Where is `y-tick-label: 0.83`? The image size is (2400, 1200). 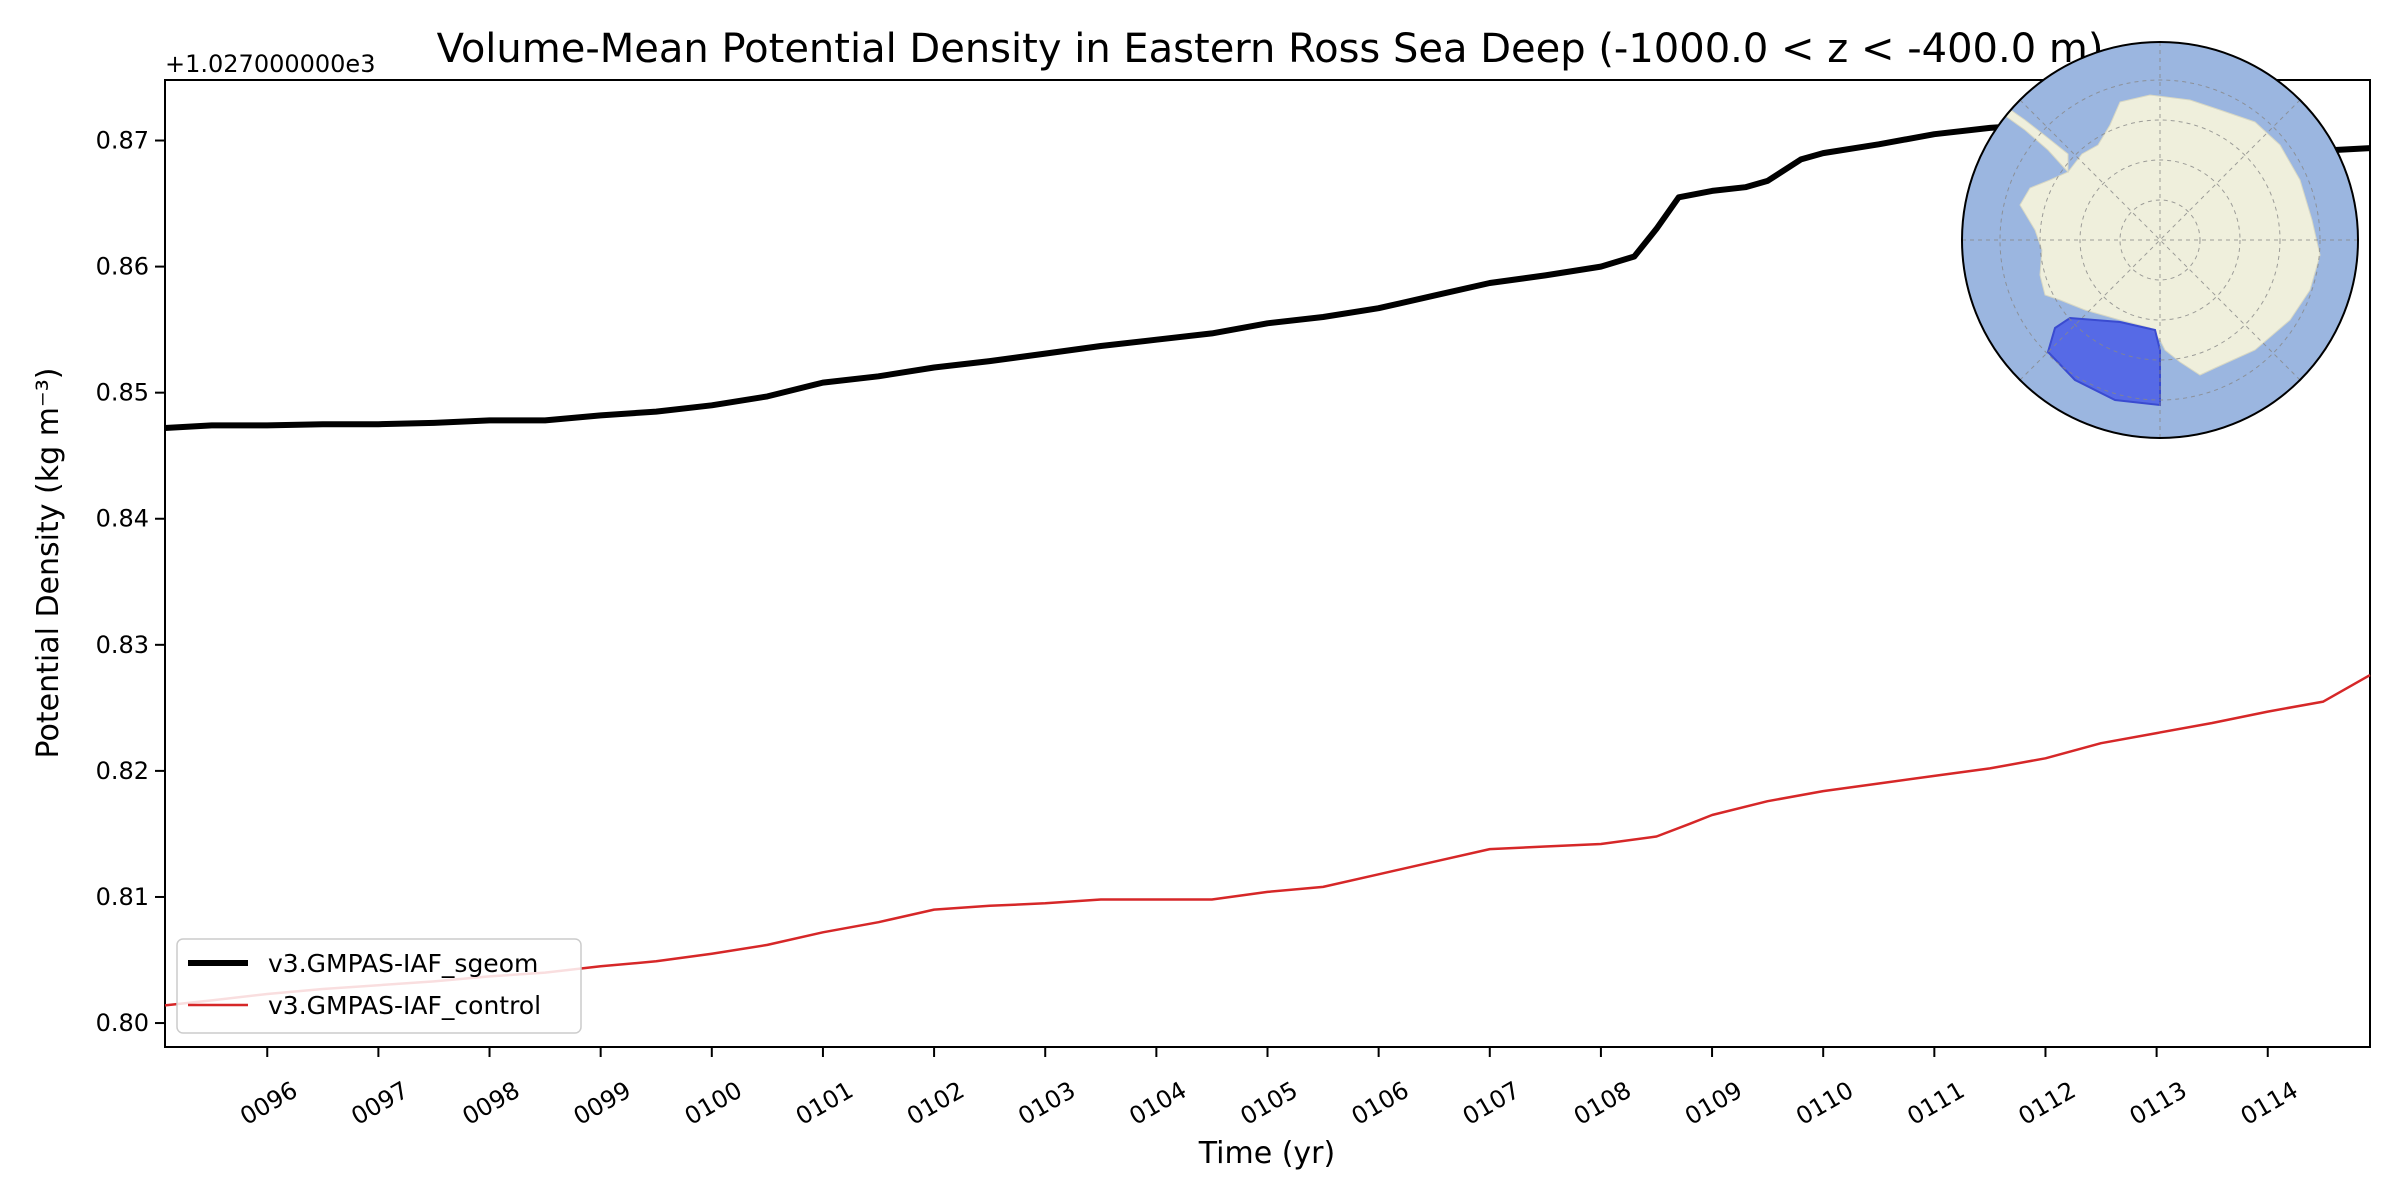 y-tick-label: 0.83 is located at coordinates (122, 645).